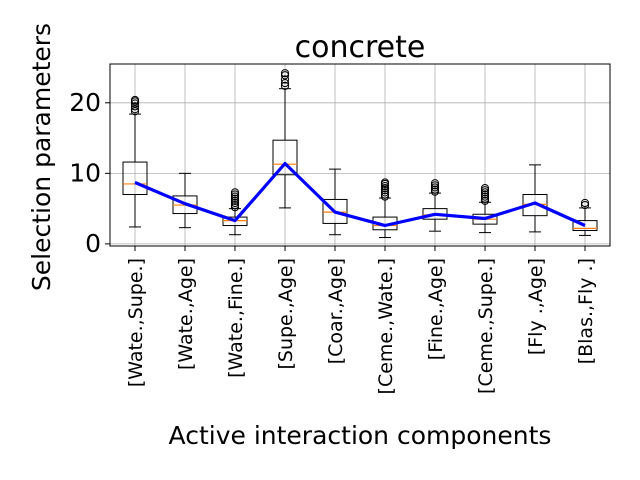 The image size is (640, 480). What do you see at coordinates (536, 306) in the screenshot?
I see `x-tick-label: [Fly .,Age]` at bounding box center [536, 306].